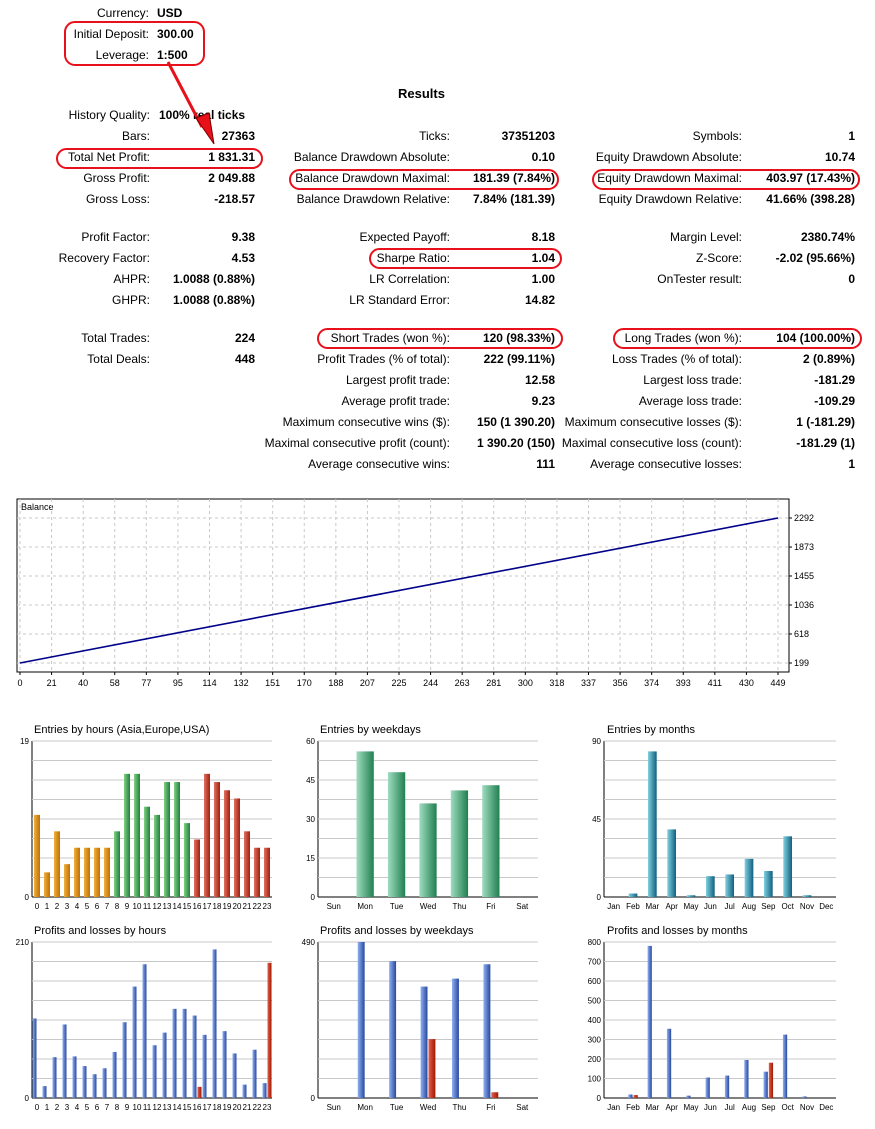 This screenshot has width=875, height=1129. I want to click on col2-label: Balance Drawdown Absolute:, so click(371, 157).